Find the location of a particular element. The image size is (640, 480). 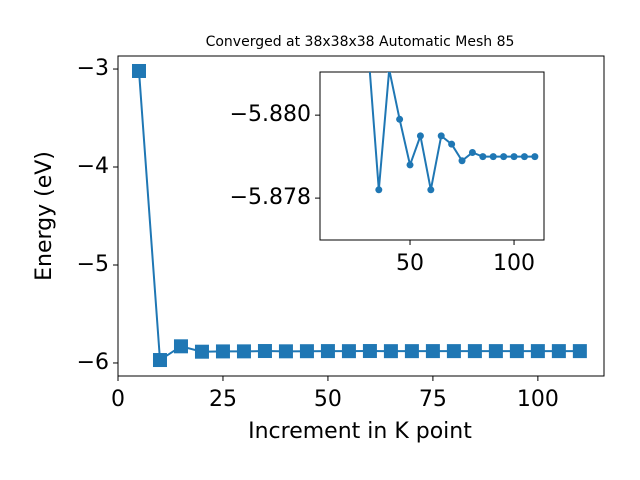

x-tick-label: 25 is located at coordinates (223, 399).